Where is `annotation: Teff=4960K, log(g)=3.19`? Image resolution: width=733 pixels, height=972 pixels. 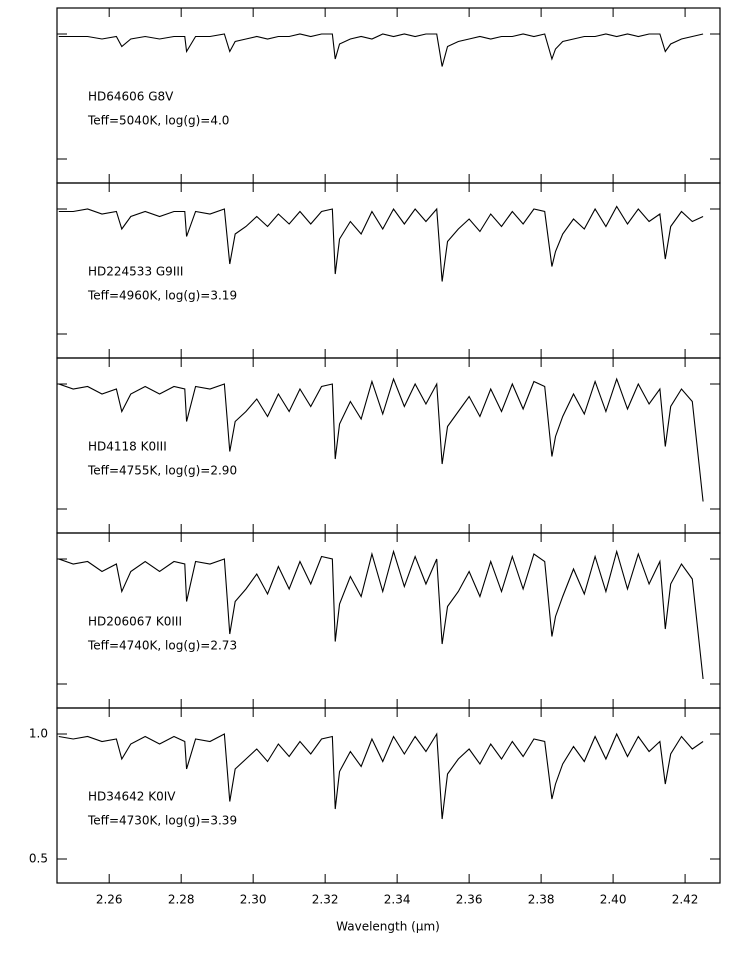
annotation: Teff=4960K, log(g)=3.19 is located at coordinates (162, 296).